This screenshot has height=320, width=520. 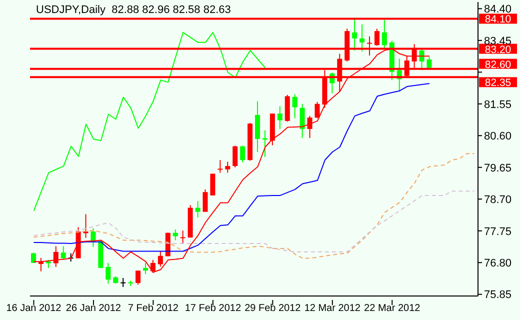 What do you see at coordinates (498, 200) in the screenshot?
I see `y-tick-label: 78.70` at bounding box center [498, 200].